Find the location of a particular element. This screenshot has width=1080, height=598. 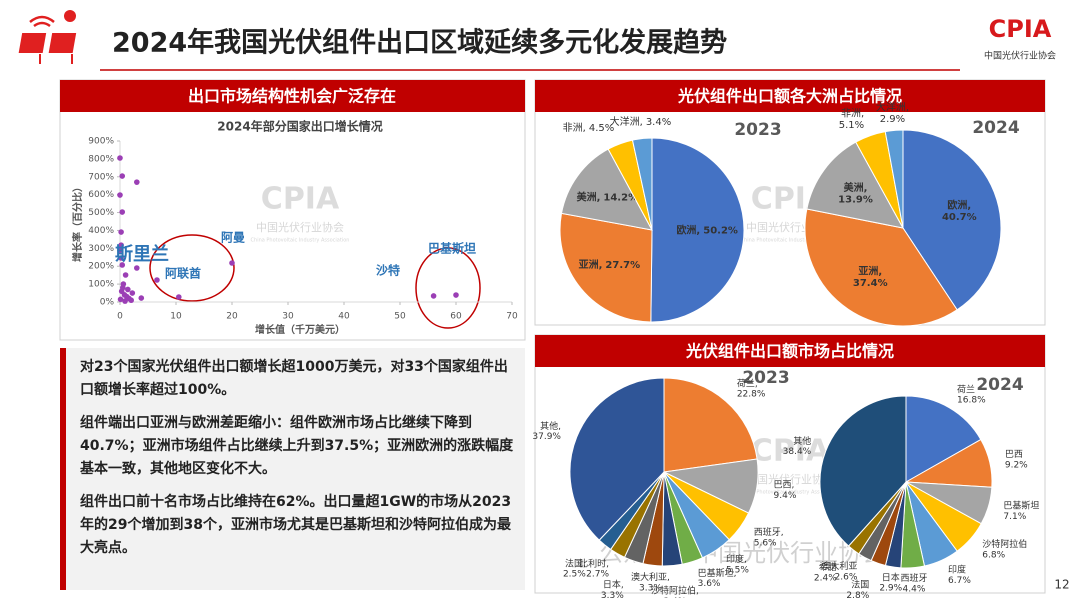

label-value: 3.6% is located at coordinates (709, 584).